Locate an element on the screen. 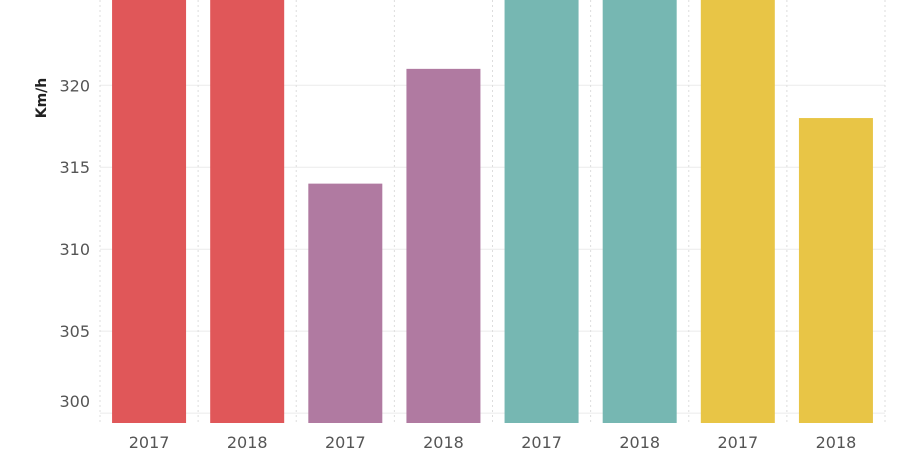 The image size is (900, 470). y-axis-title: Km/h is located at coordinates (42, 98).